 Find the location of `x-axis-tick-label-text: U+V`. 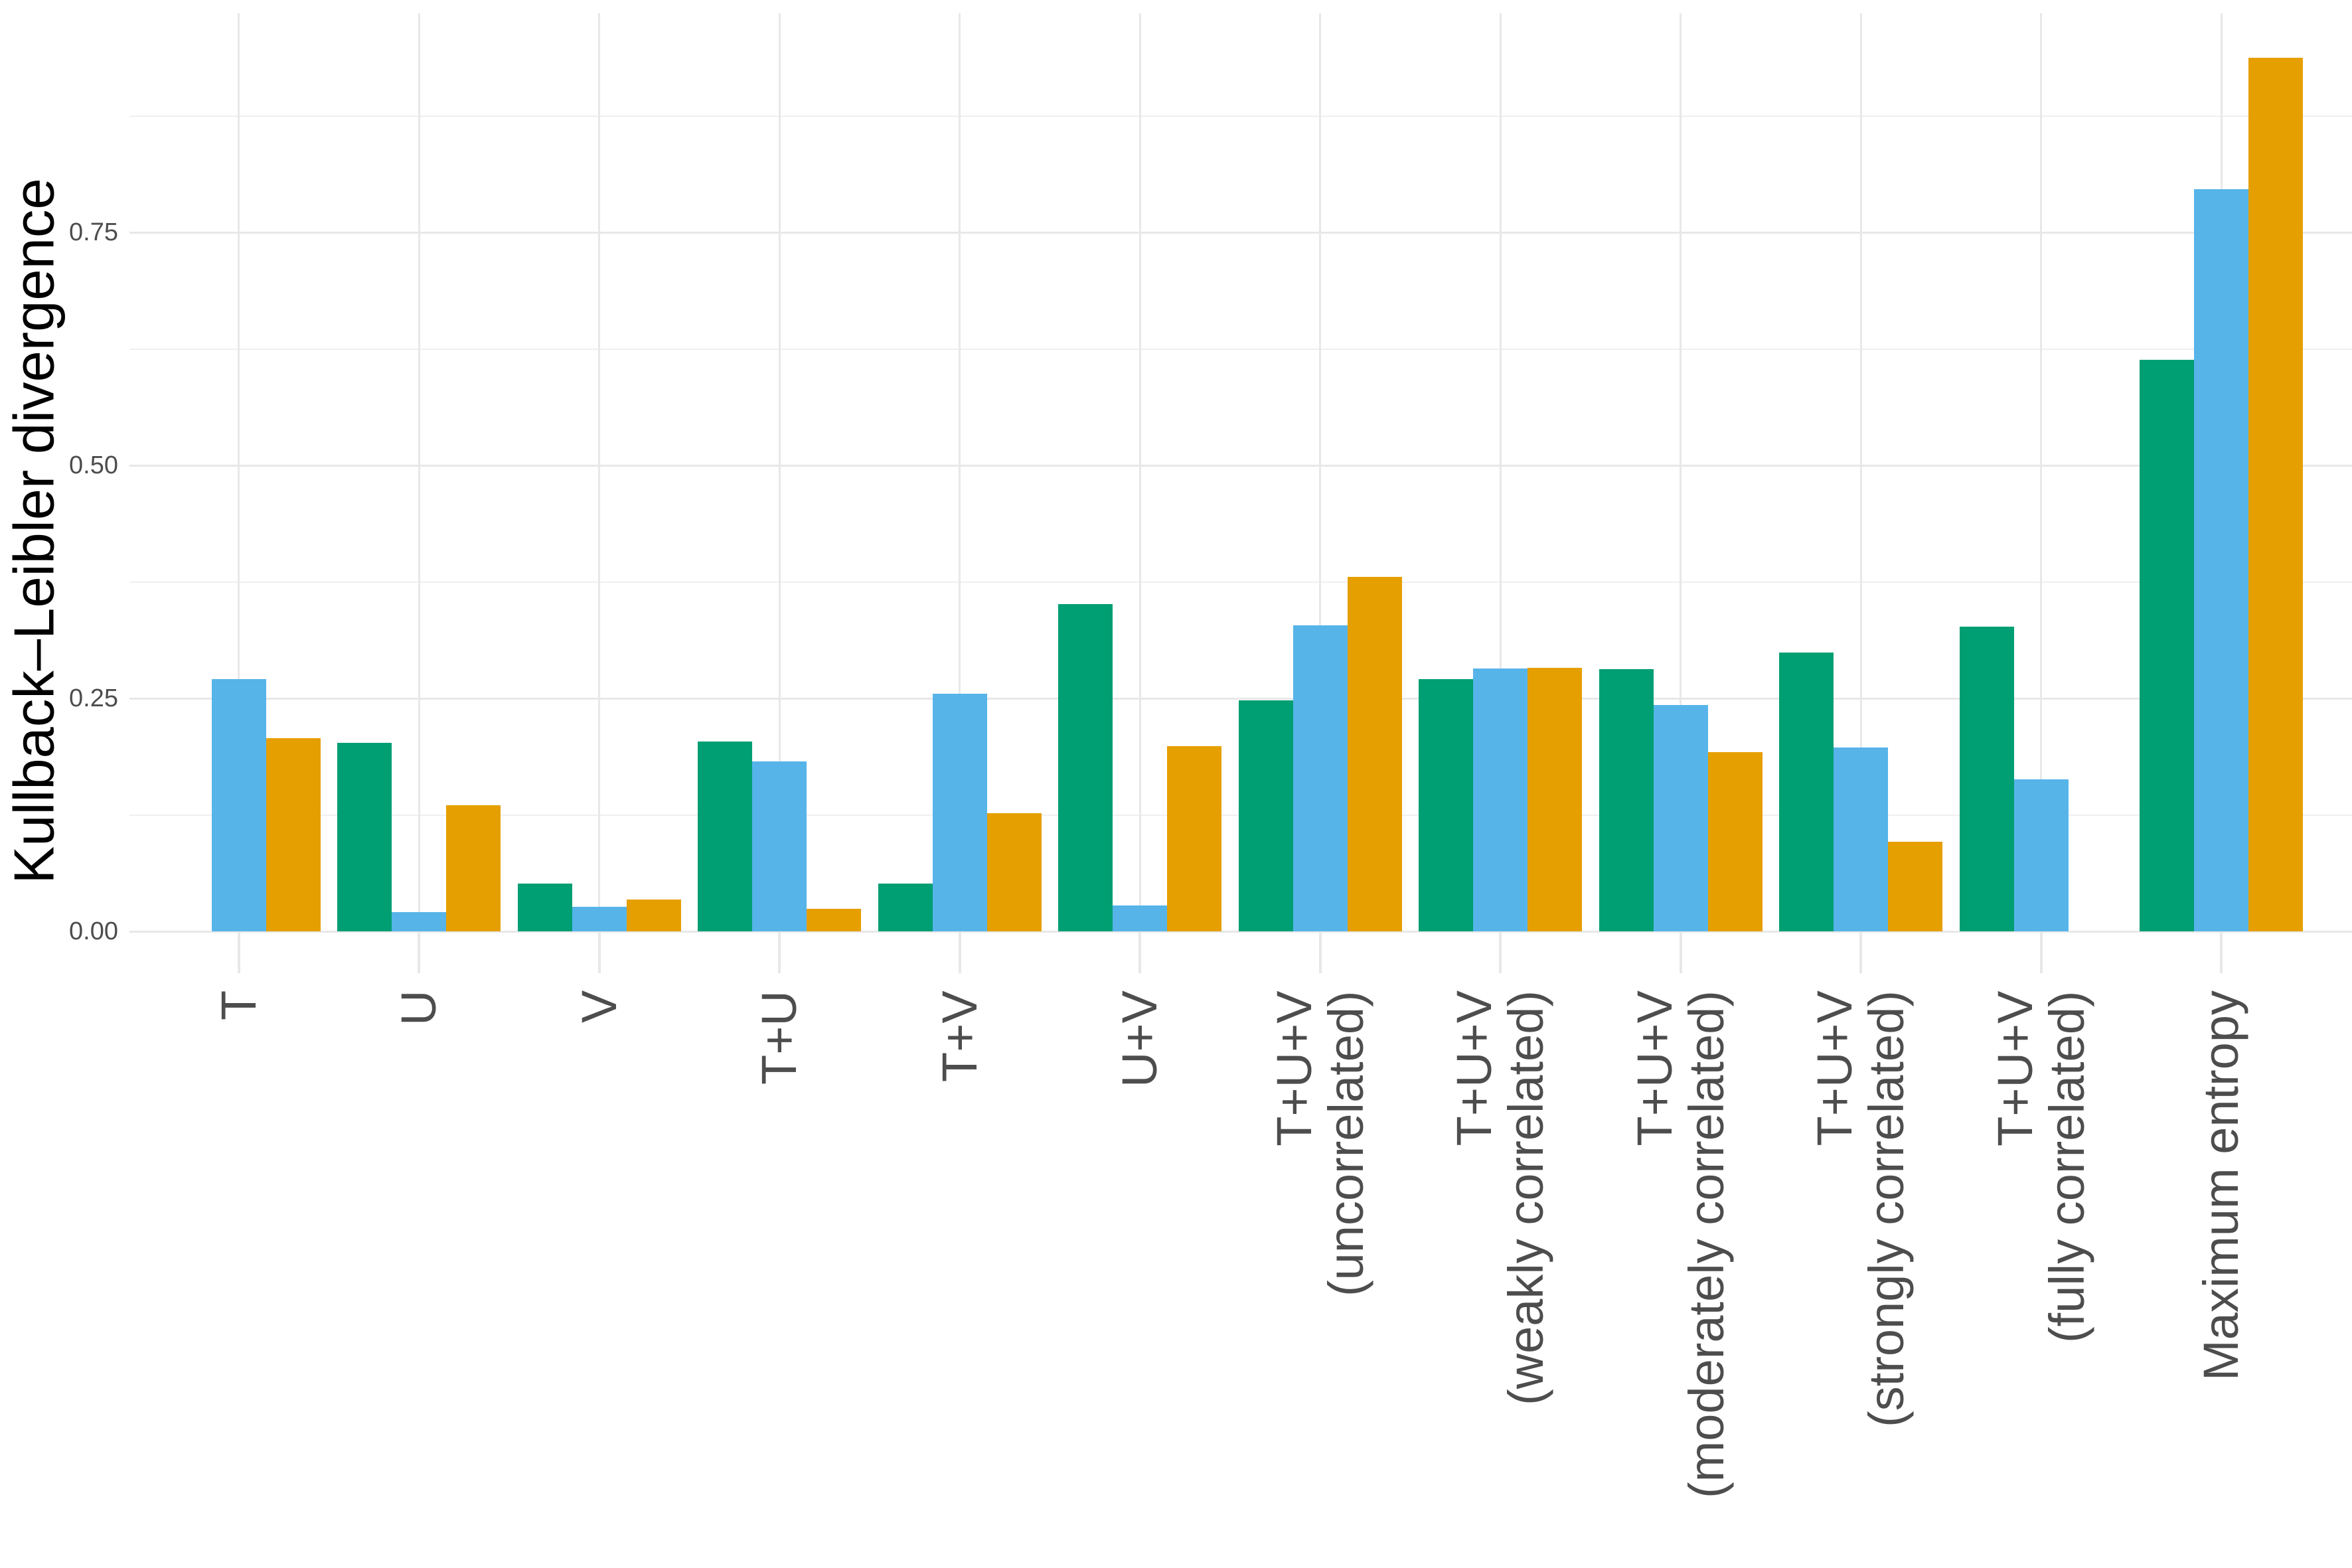

x-axis-tick-label-text: U+V is located at coordinates (1140, 1038).